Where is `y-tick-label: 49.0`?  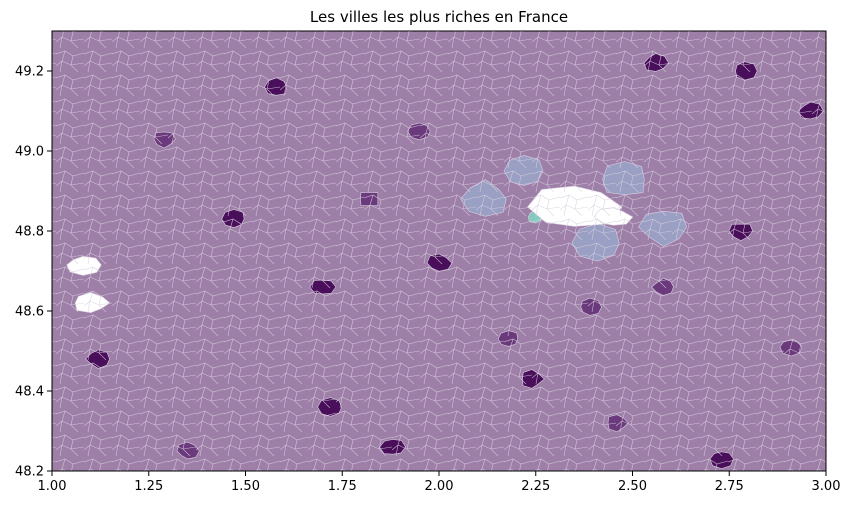 y-tick-label: 49.0 is located at coordinates (29, 152).